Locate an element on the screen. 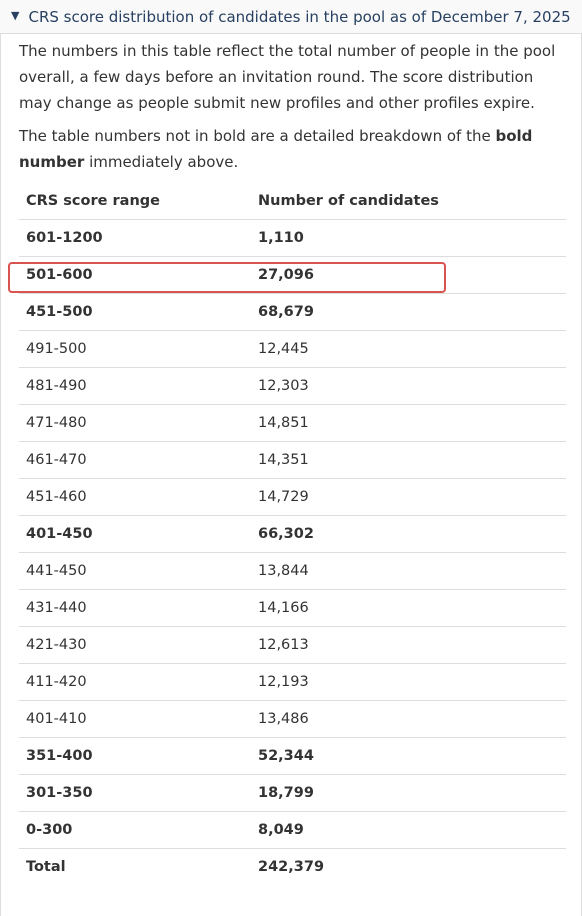 The width and height of the screenshot is (582, 916). table-row: 421-430 12,613 is located at coordinates (292, 645).